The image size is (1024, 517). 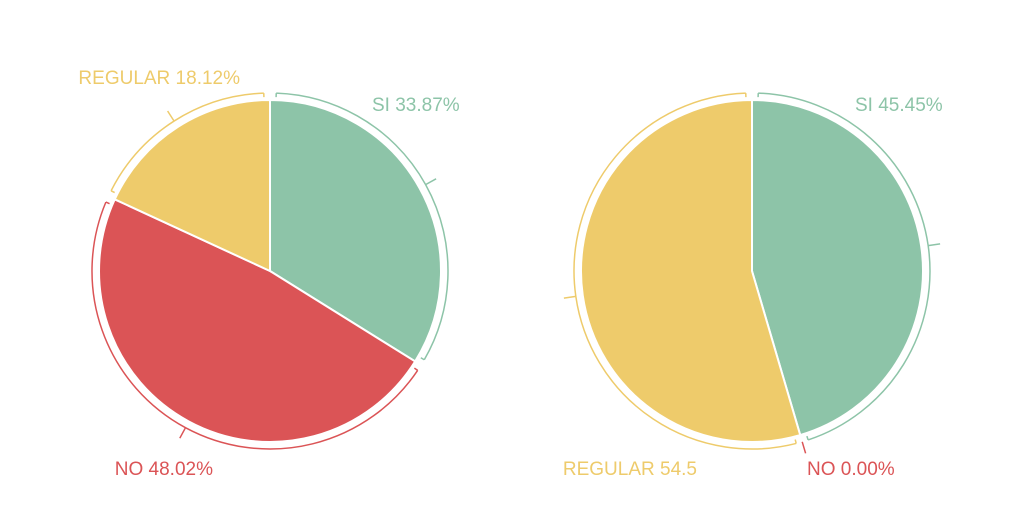 I want to click on slice-label-no: NO 0.00%, so click(x=851, y=469).